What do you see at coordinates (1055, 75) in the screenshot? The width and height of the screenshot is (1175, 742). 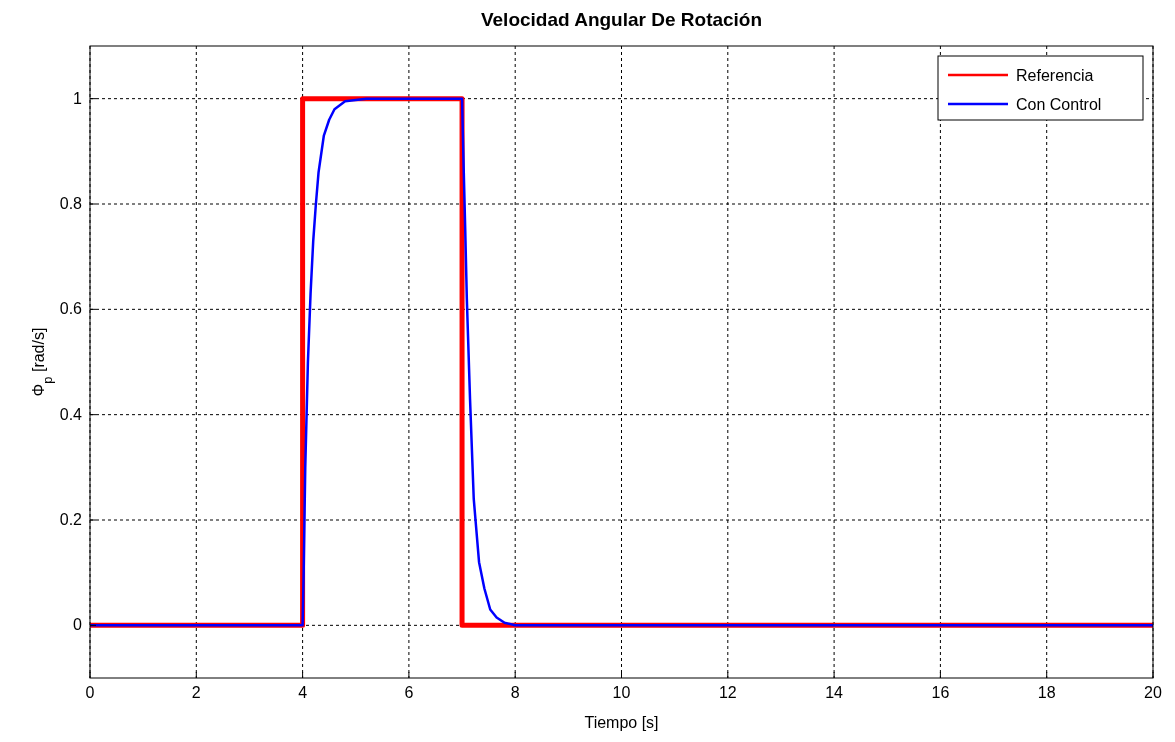 I see `legend-label: Referencia` at bounding box center [1055, 75].